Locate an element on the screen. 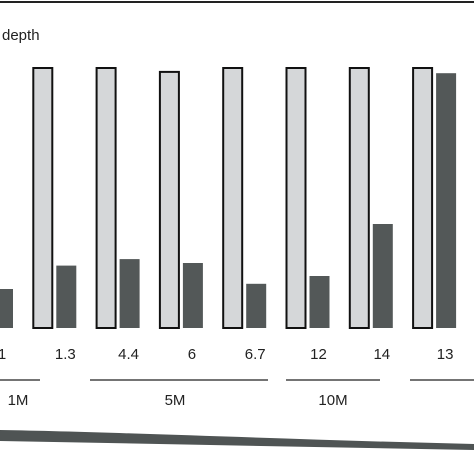 The width and height of the screenshot is (474, 474). chart-title: depth is located at coordinates (21, 35).